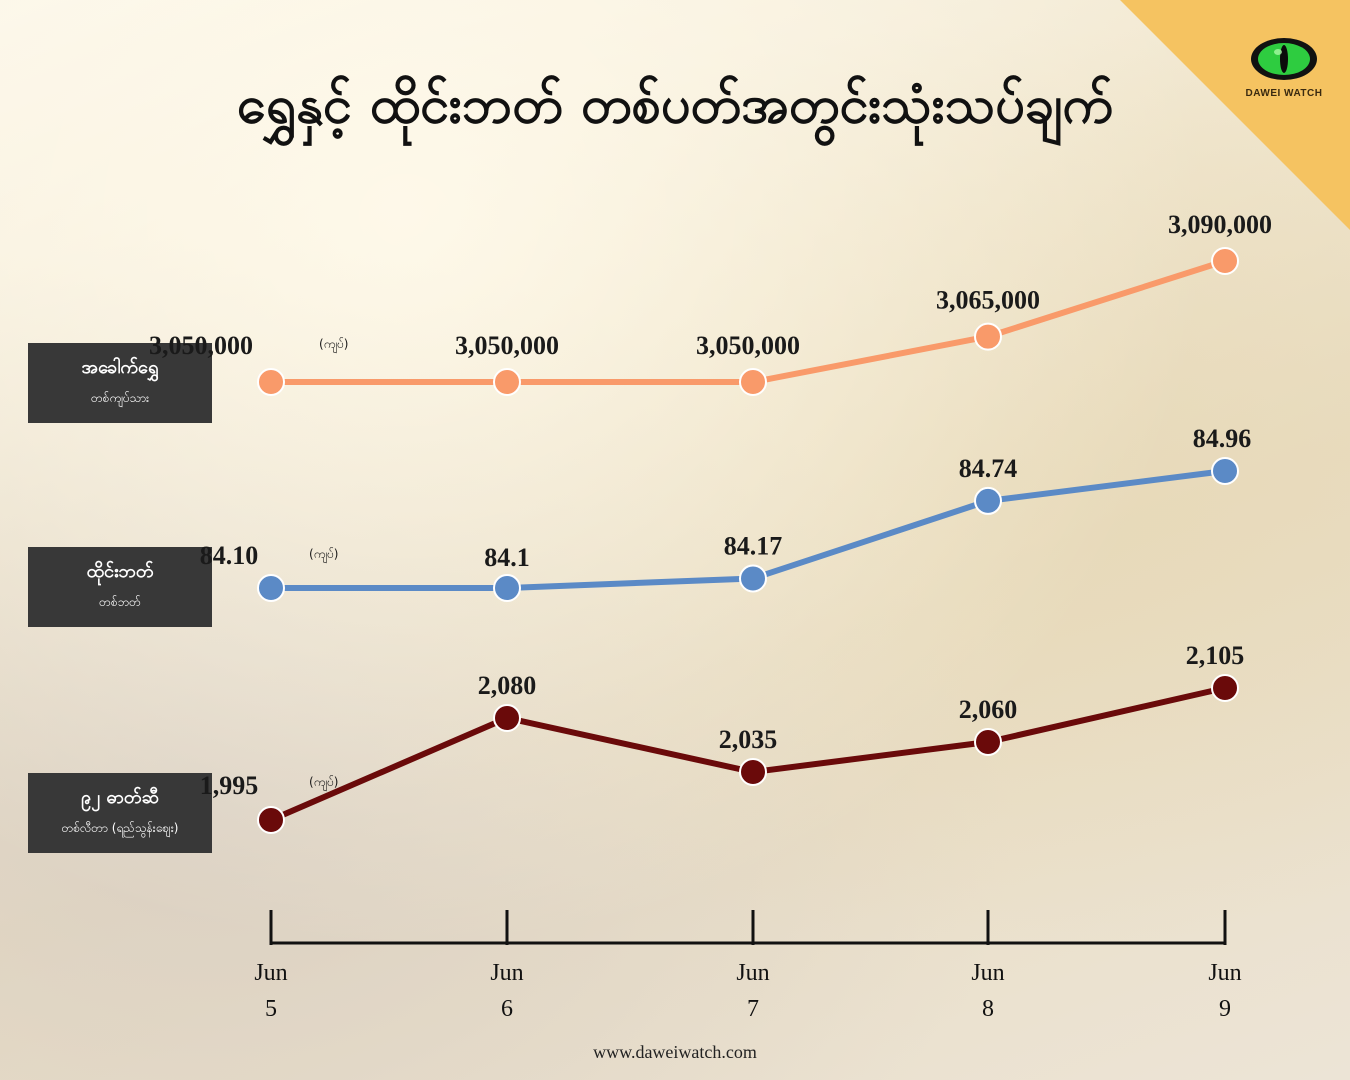  I want to click on data-label-baht: 84.74, so click(988, 468).